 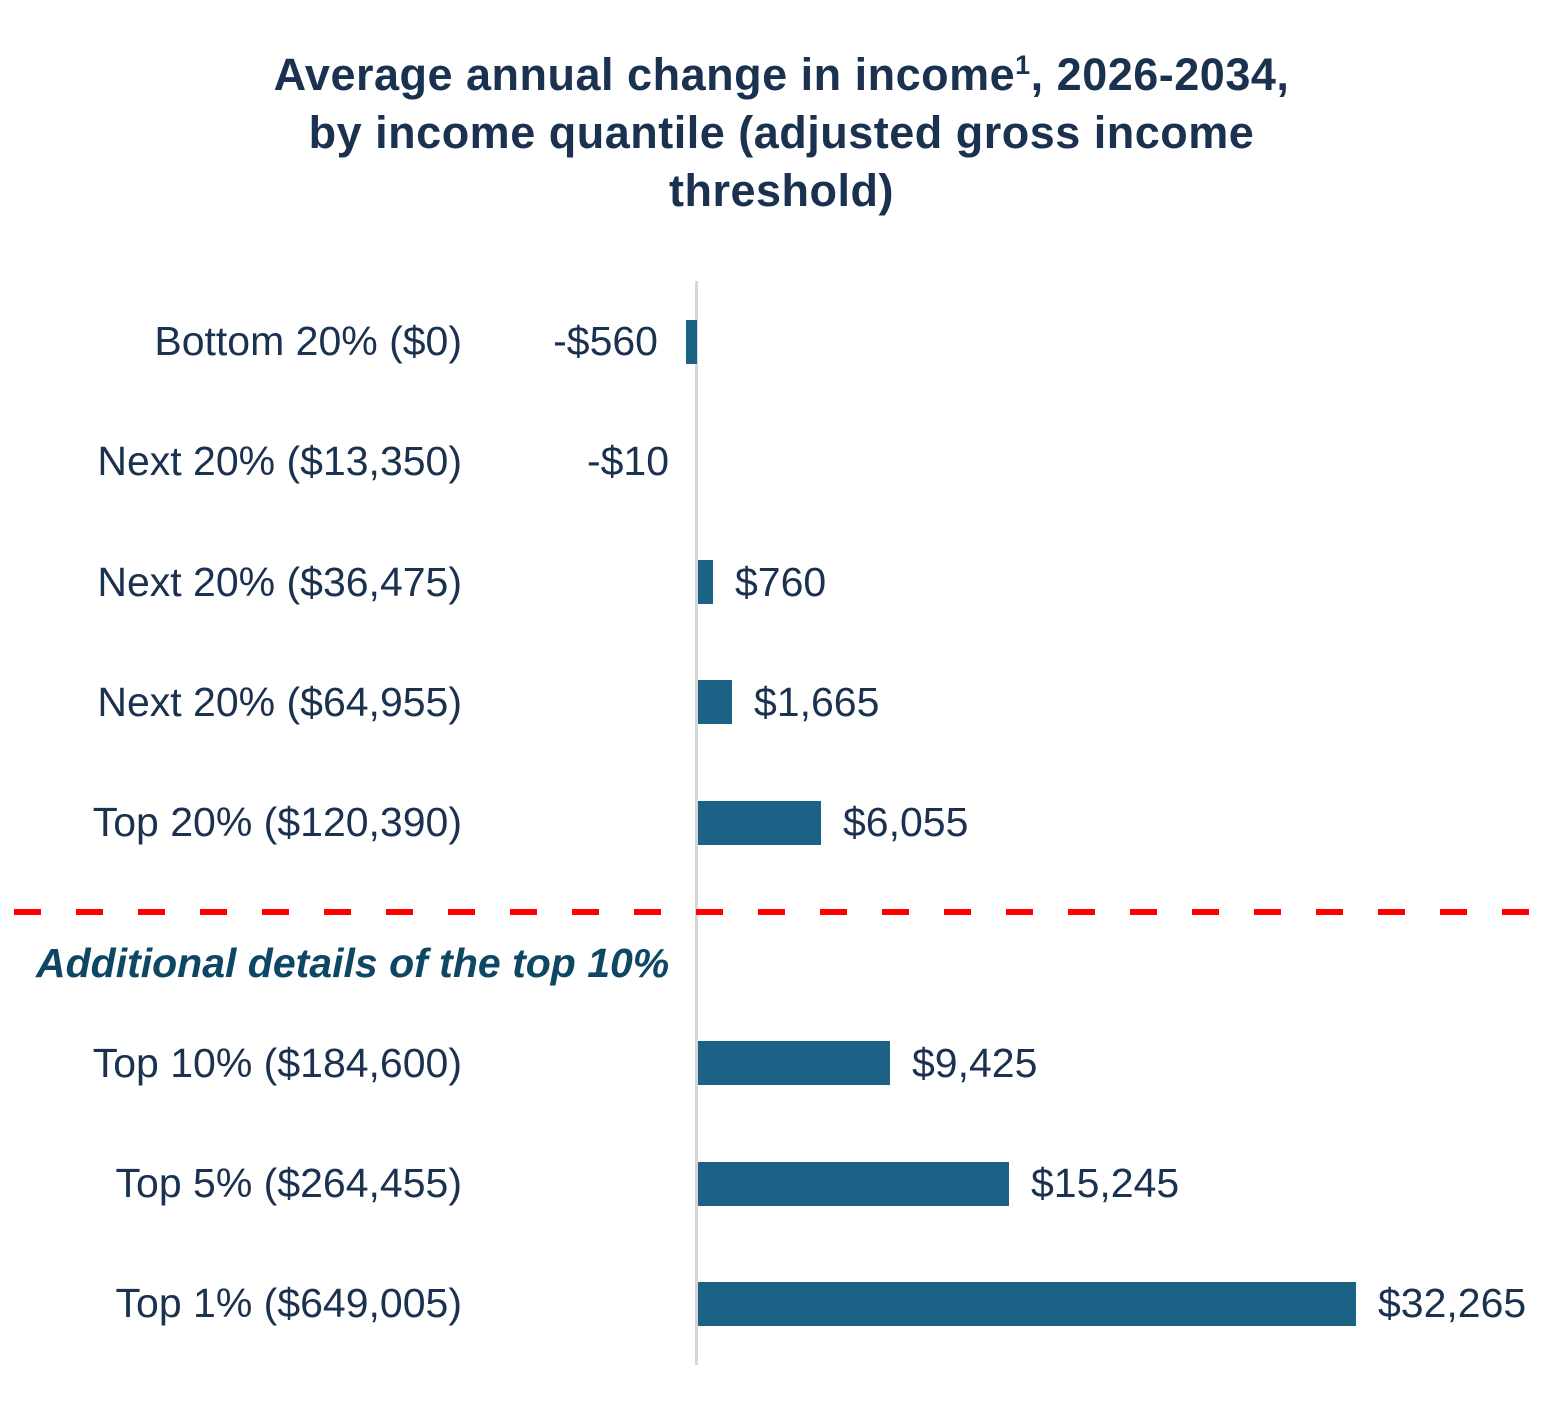 I want to click on category-label: Next 20% ($36,475), so click(x=279, y=581).